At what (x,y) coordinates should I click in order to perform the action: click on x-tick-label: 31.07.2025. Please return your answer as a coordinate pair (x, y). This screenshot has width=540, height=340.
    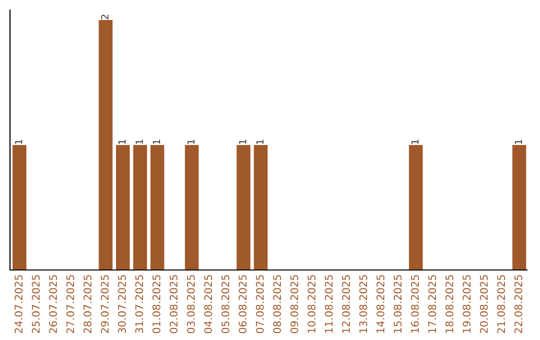
    Looking at the image, I should click on (139, 304).